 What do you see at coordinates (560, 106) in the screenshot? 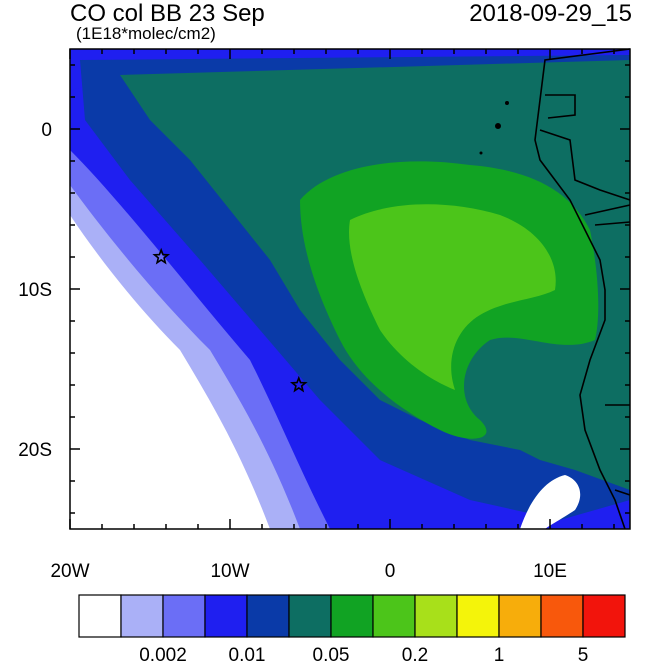
I see `border-equatorial-guinea` at bounding box center [560, 106].